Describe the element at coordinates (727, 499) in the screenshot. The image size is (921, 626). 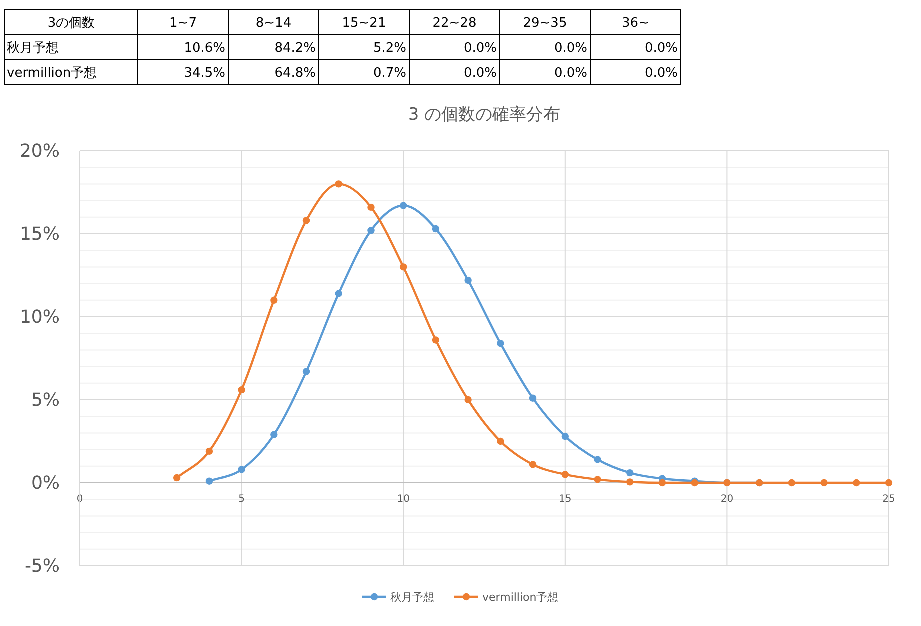
I see `x-tick-label: 20` at that location.